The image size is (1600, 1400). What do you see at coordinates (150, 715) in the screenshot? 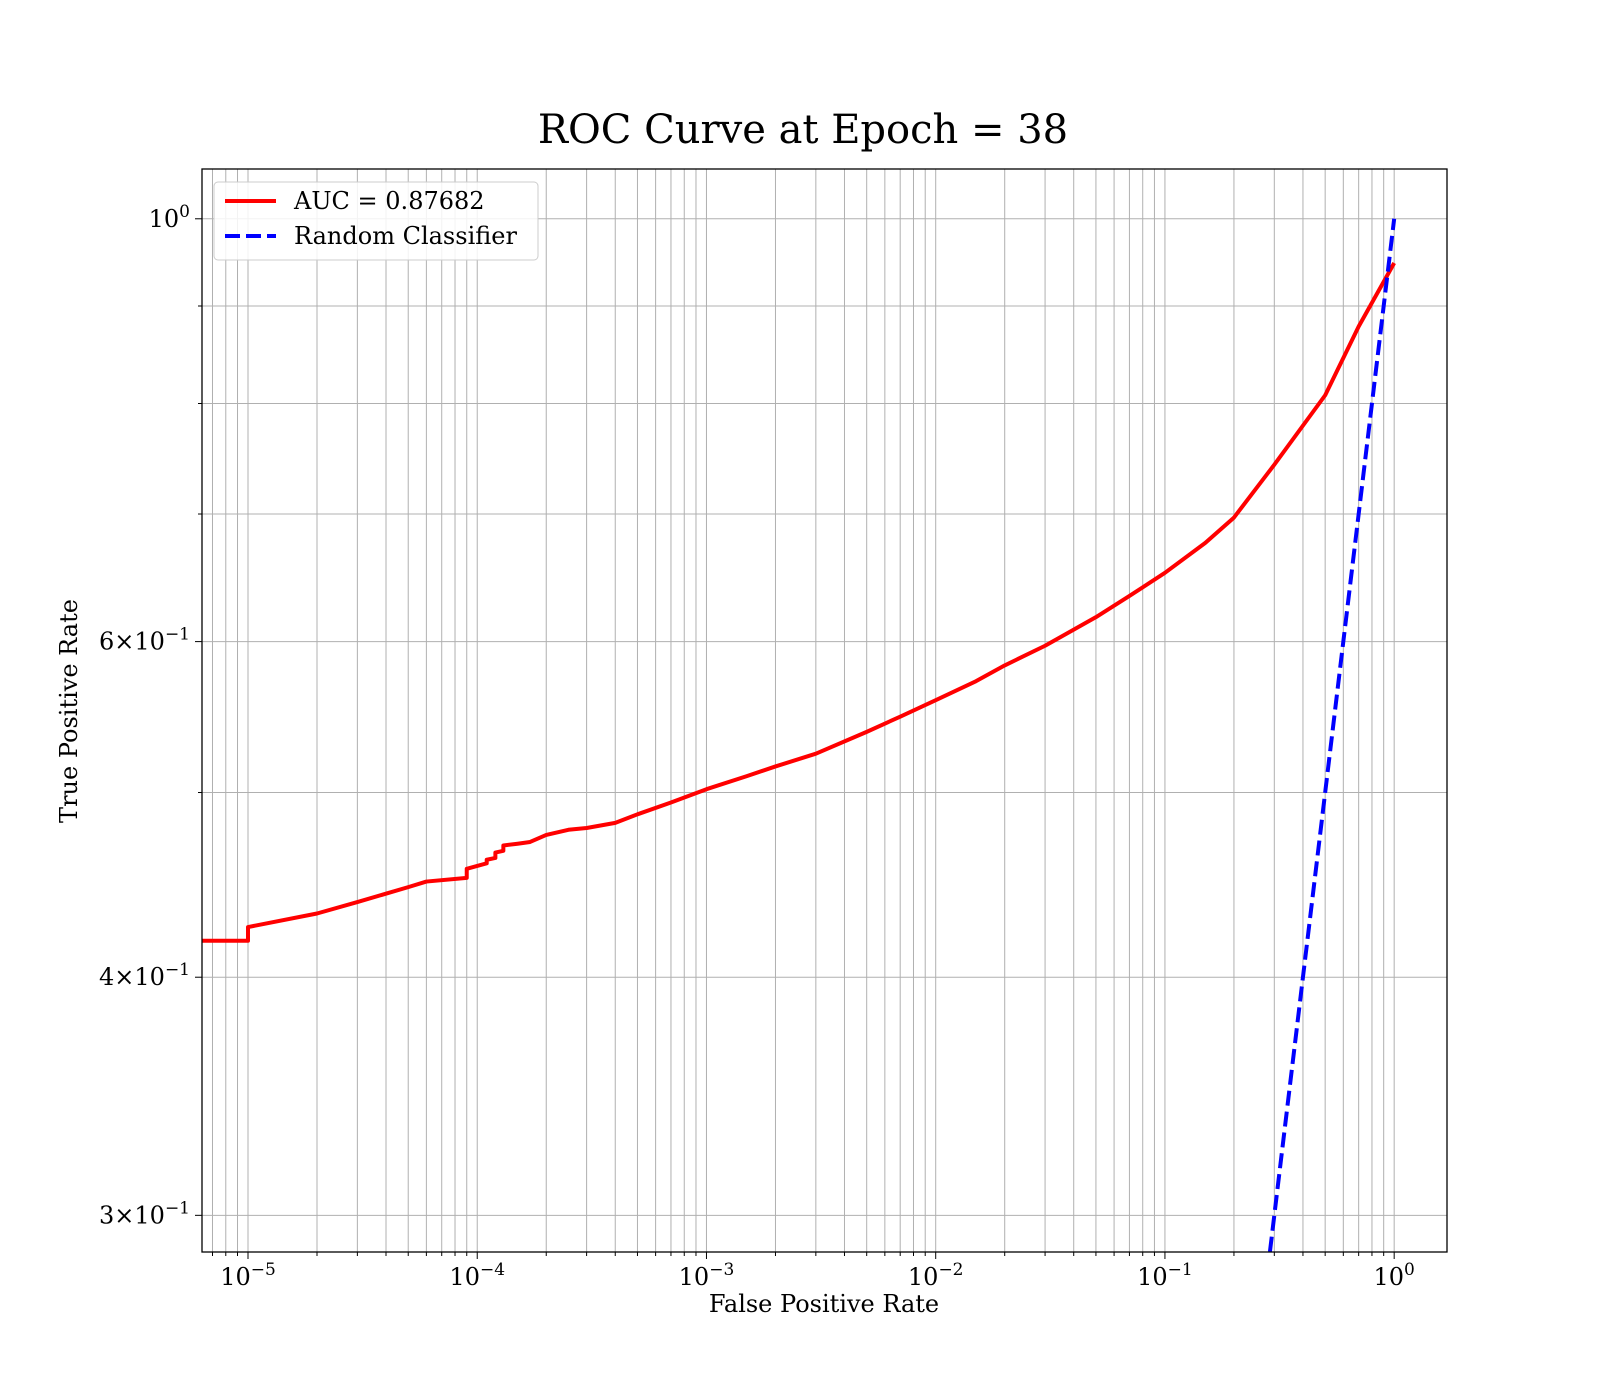
I see `y-axis-ticks: 100 6×10⁻¹ 4×10⁻¹ 3×10⁻¹` at bounding box center [150, 715].